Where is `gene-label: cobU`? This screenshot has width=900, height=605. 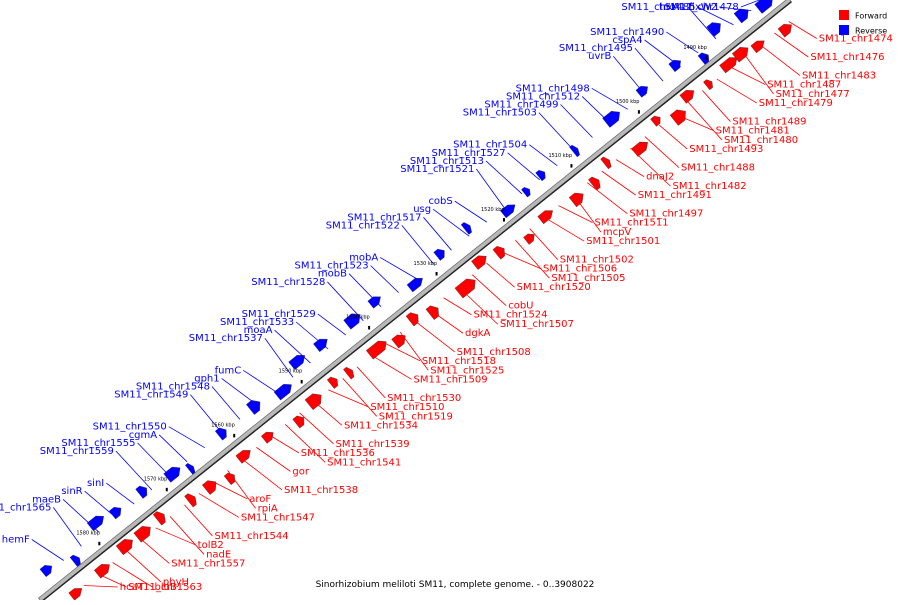 gene-label: cobU is located at coordinates (520, 306).